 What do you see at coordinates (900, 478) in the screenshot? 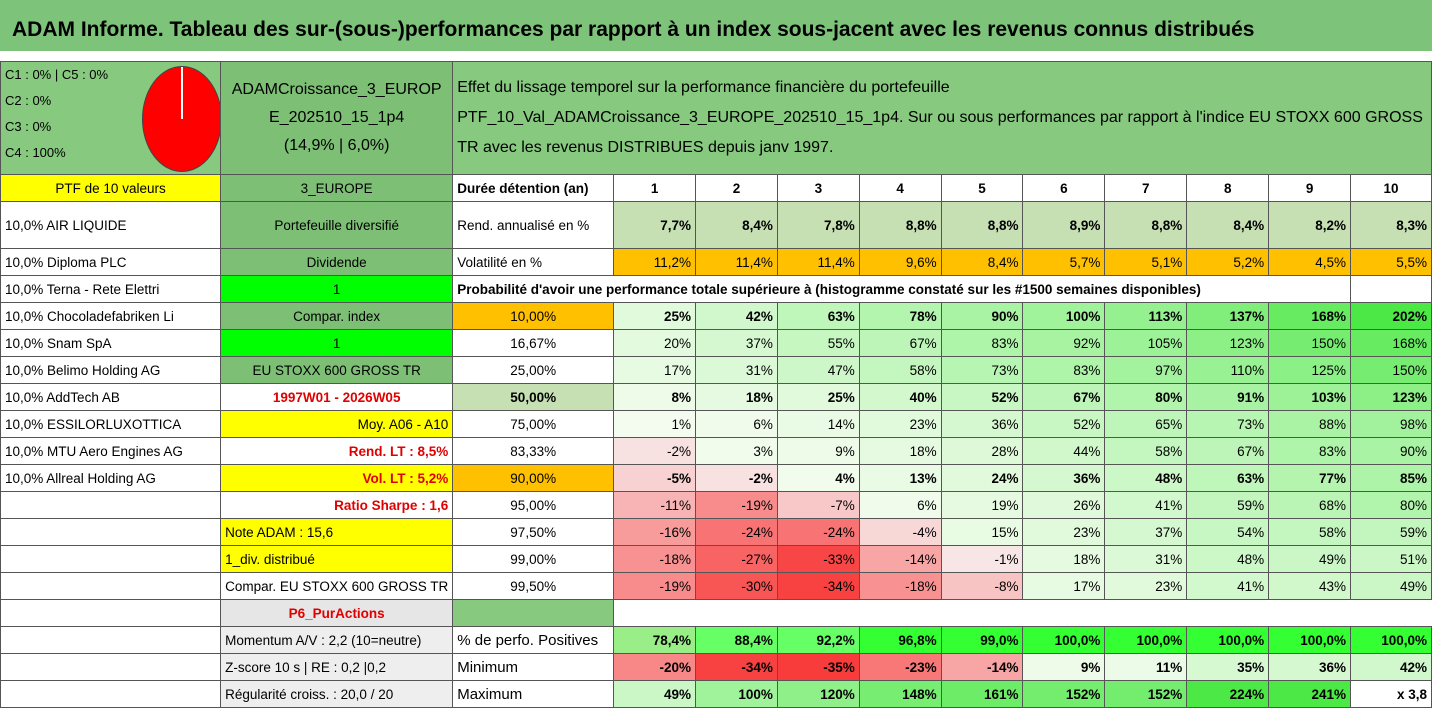
I see `probability-value: 13%` at bounding box center [900, 478].